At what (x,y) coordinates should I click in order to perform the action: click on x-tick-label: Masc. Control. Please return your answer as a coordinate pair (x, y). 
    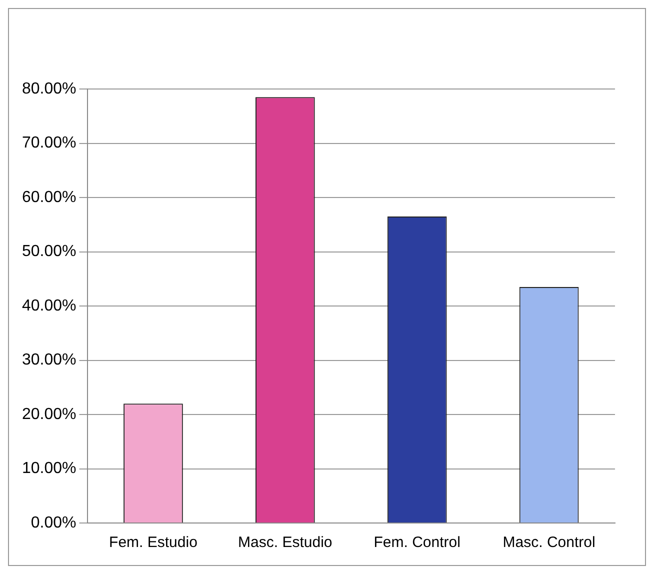
    Looking at the image, I should click on (549, 543).